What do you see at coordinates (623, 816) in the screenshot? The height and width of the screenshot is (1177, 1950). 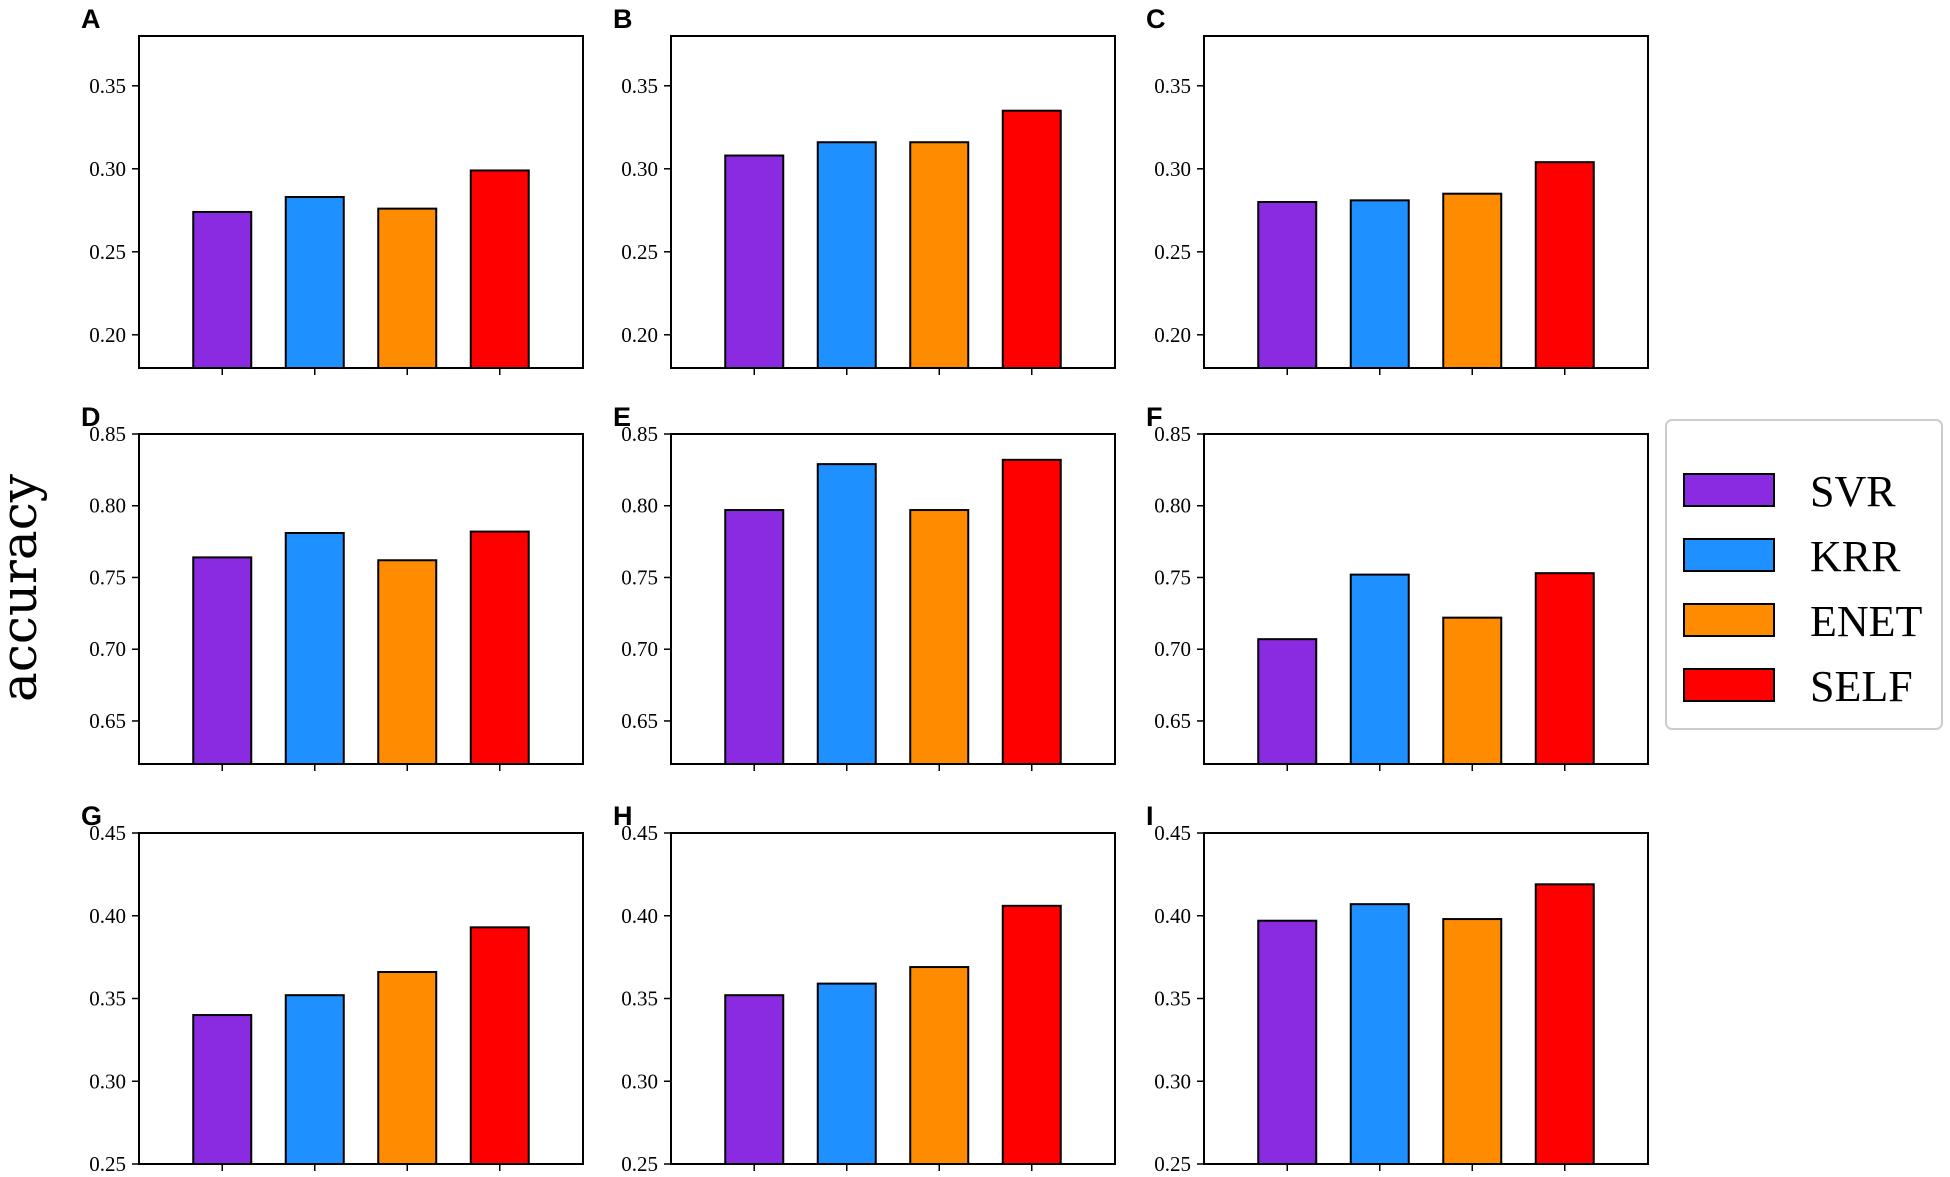 I see `panel-letter-h: H` at bounding box center [623, 816].